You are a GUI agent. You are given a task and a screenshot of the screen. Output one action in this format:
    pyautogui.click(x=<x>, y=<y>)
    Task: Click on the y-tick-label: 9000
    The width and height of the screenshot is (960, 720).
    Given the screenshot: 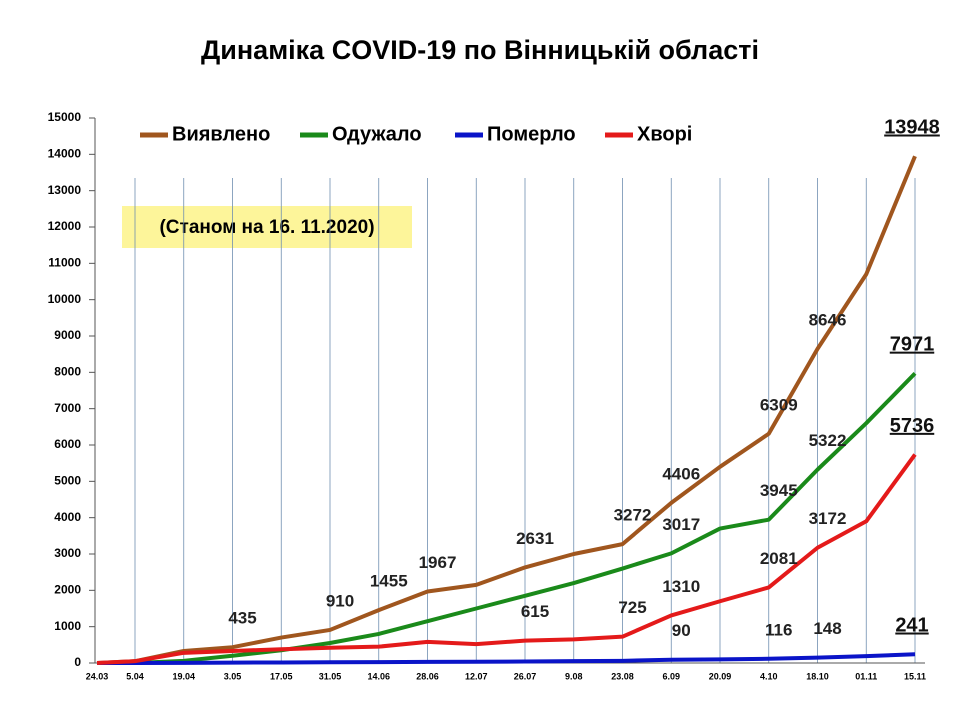 What is the action you would take?
    pyautogui.click(x=67, y=335)
    